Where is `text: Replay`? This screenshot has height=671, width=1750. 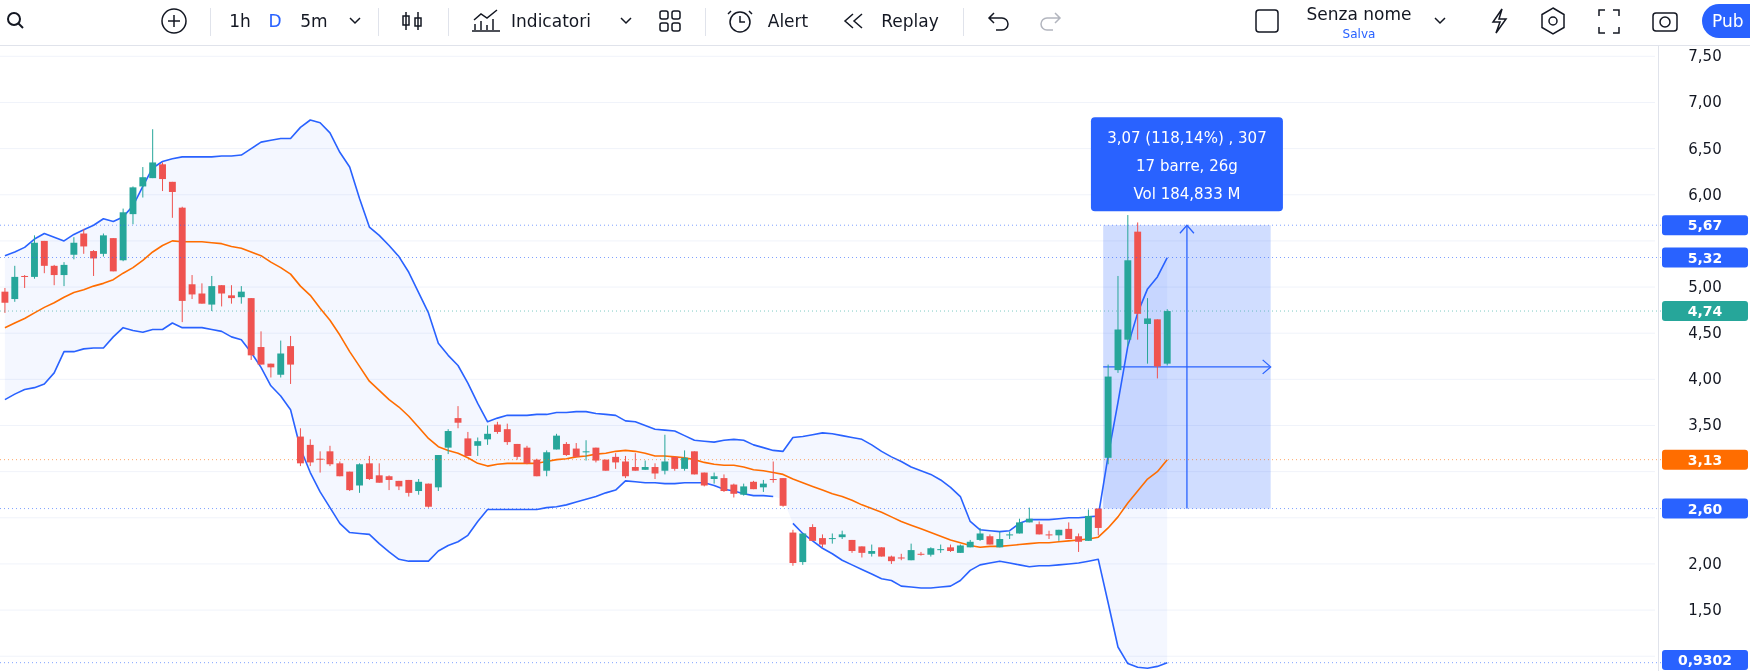
text: Replay is located at coordinates (910, 21).